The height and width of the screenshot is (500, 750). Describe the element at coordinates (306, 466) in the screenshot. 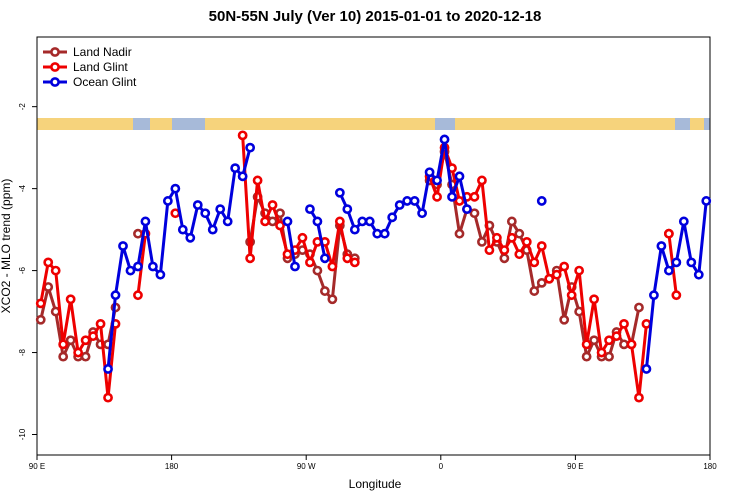

I see `x-tick-label: 90 W` at that location.